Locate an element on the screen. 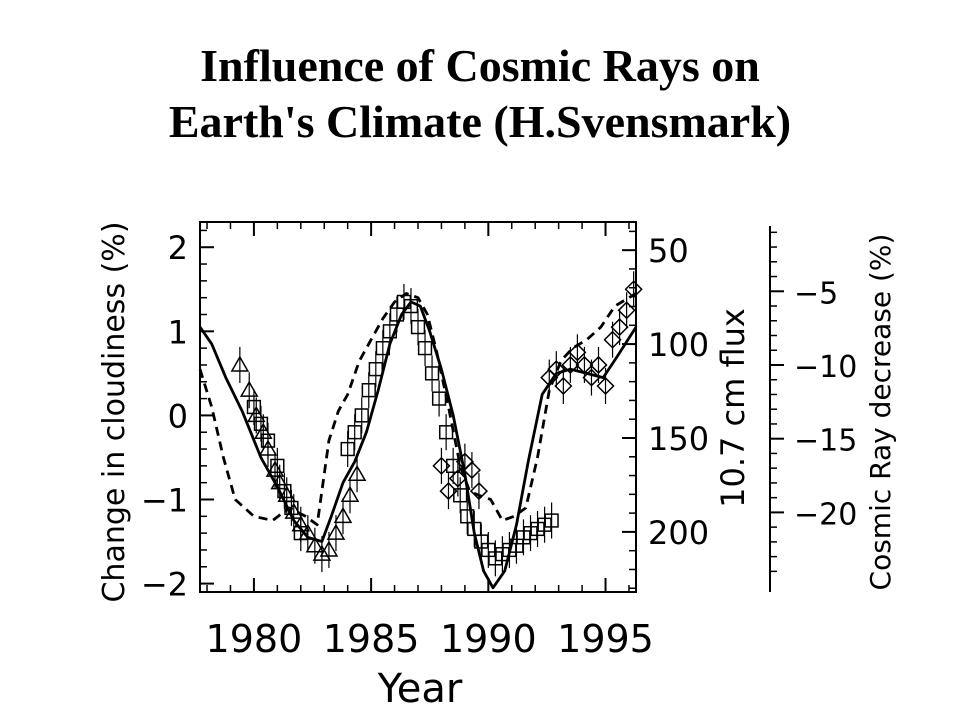 This screenshot has width=960, height=720. left-axis-title: Change in cloudiness (%) is located at coordinates (114, 411).